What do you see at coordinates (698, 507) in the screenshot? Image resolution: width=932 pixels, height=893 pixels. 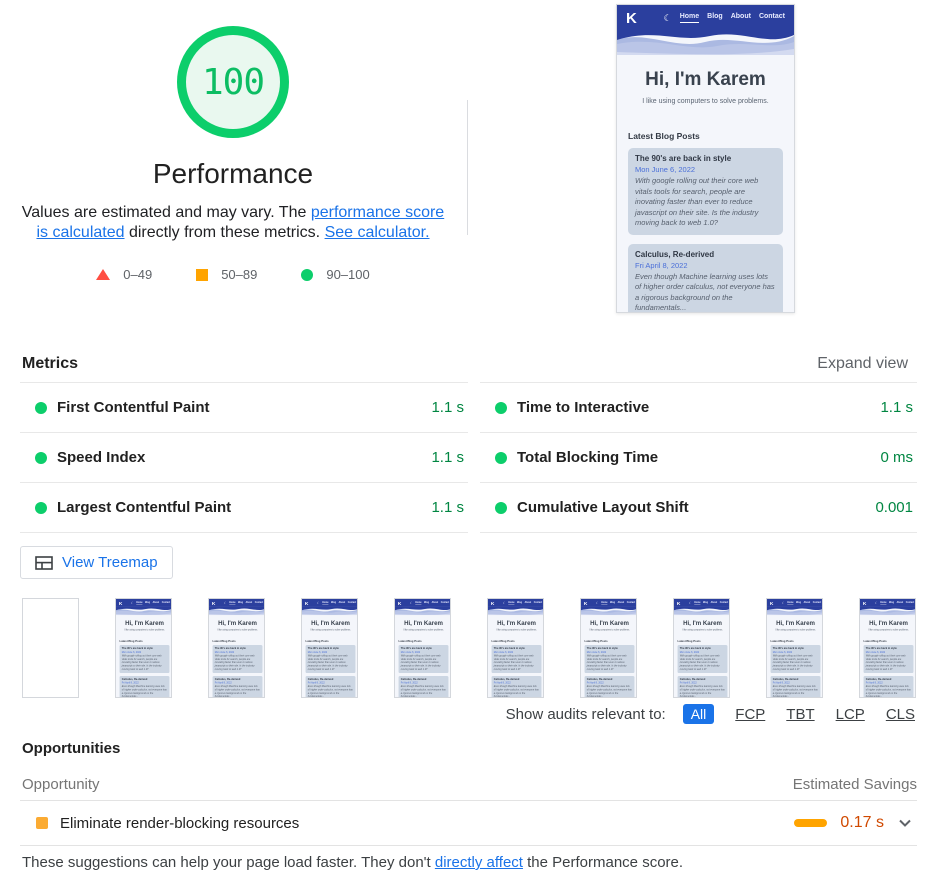 I see `metric-row: Cumulative Layout Shift 0.001` at bounding box center [698, 507].